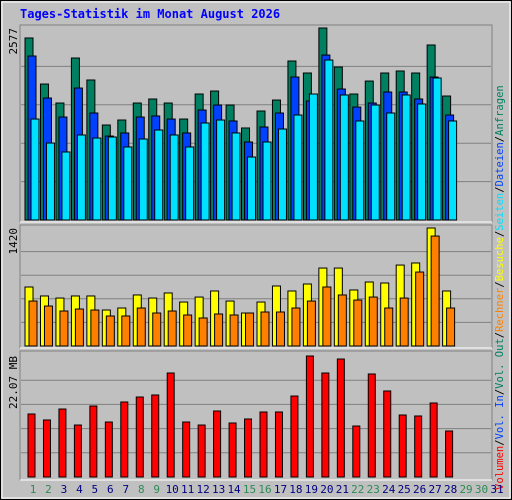 Image resolution: width=512 pixels, height=500 pixels. I want to click on legend-entry: Anfragen, so click(500, 110).